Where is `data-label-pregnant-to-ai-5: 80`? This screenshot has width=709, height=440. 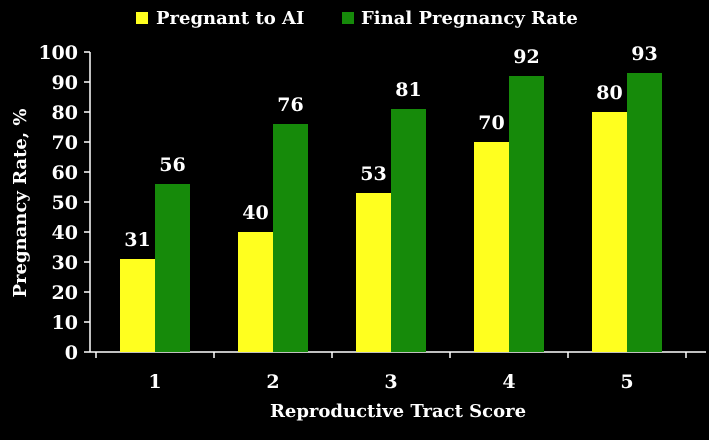
data-label-pregnant-to-ai-5: 80 is located at coordinates (609, 93).